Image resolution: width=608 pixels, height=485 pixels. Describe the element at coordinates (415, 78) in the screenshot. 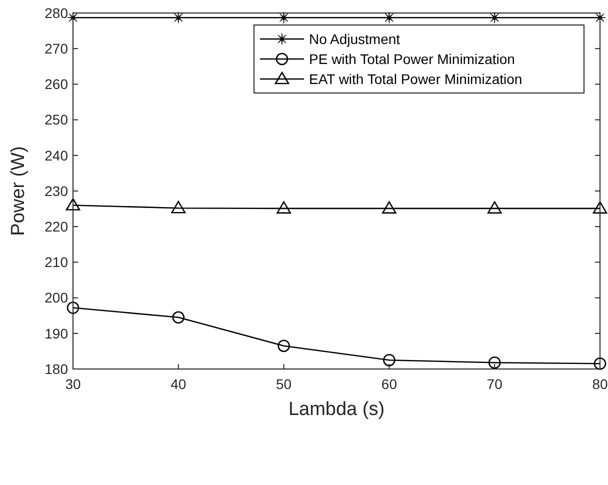

I see `legend-label: EAT with Total Power Minimization` at that location.